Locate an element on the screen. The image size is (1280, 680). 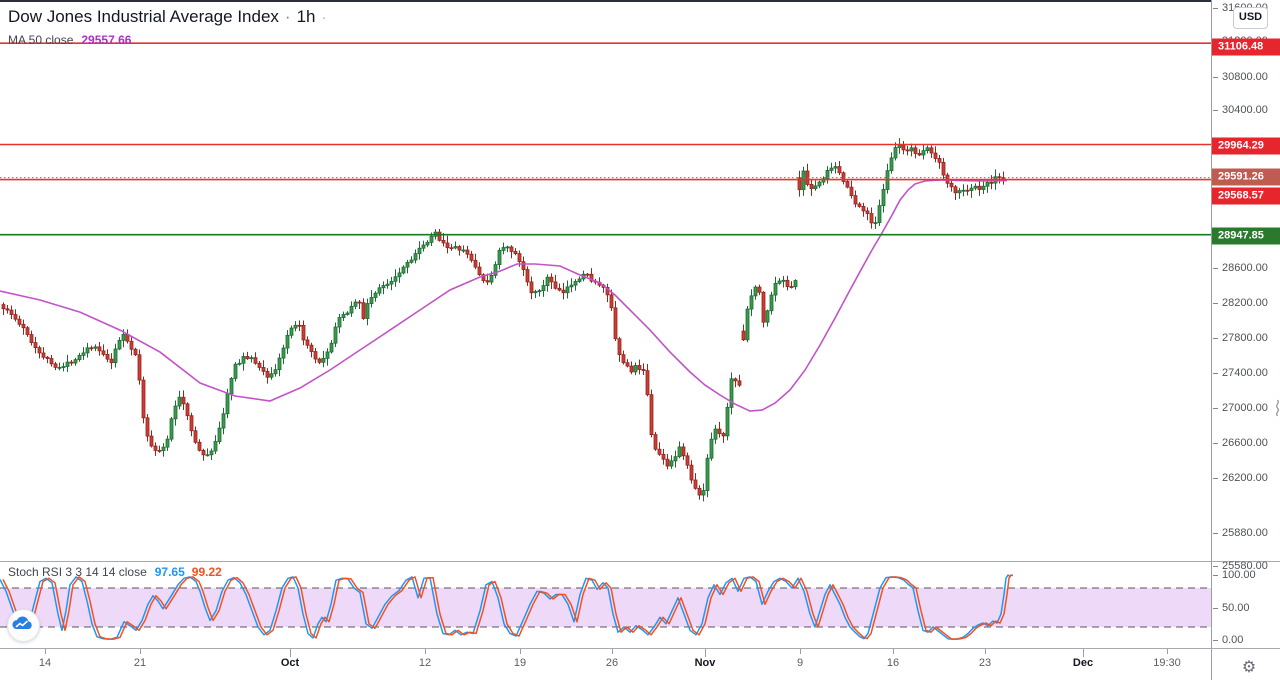
stoch-d-line is located at coordinates (508, 607).